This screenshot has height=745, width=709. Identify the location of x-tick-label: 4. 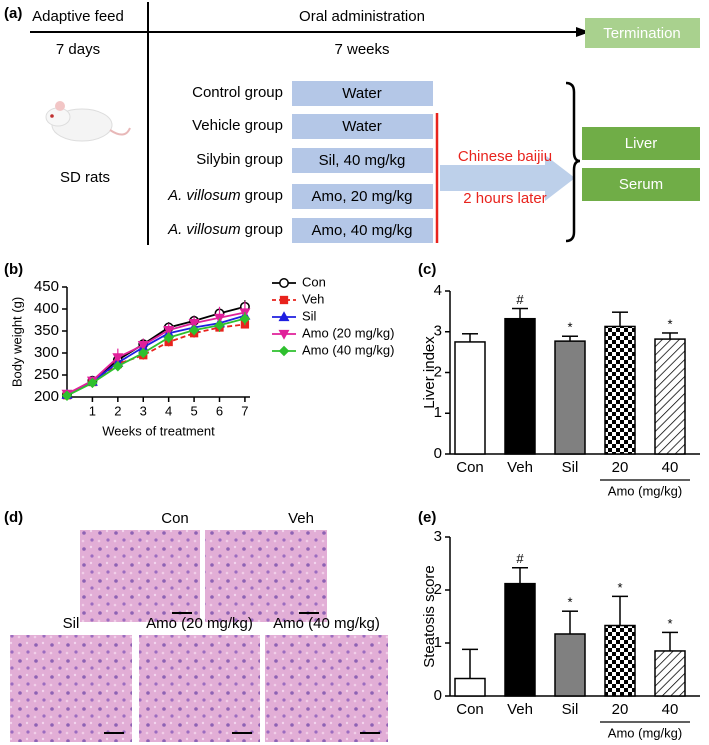
(168, 410).